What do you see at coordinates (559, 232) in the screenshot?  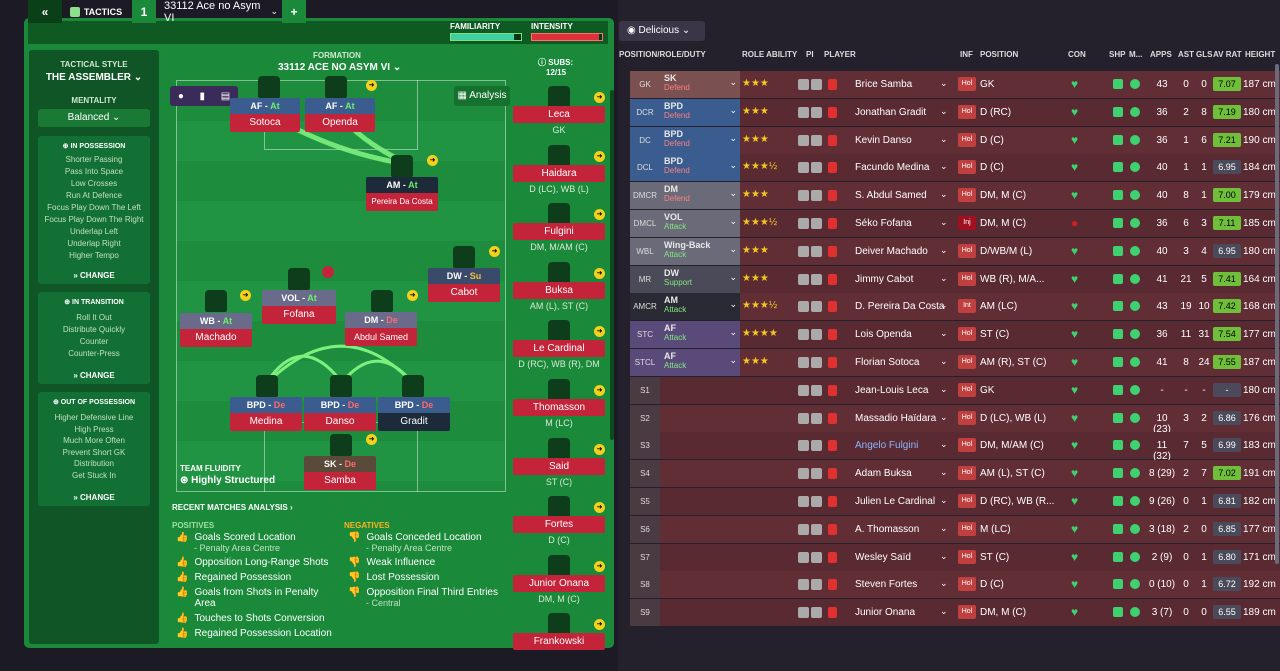 I see `sub-player: Fulgini` at bounding box center [559, 232].